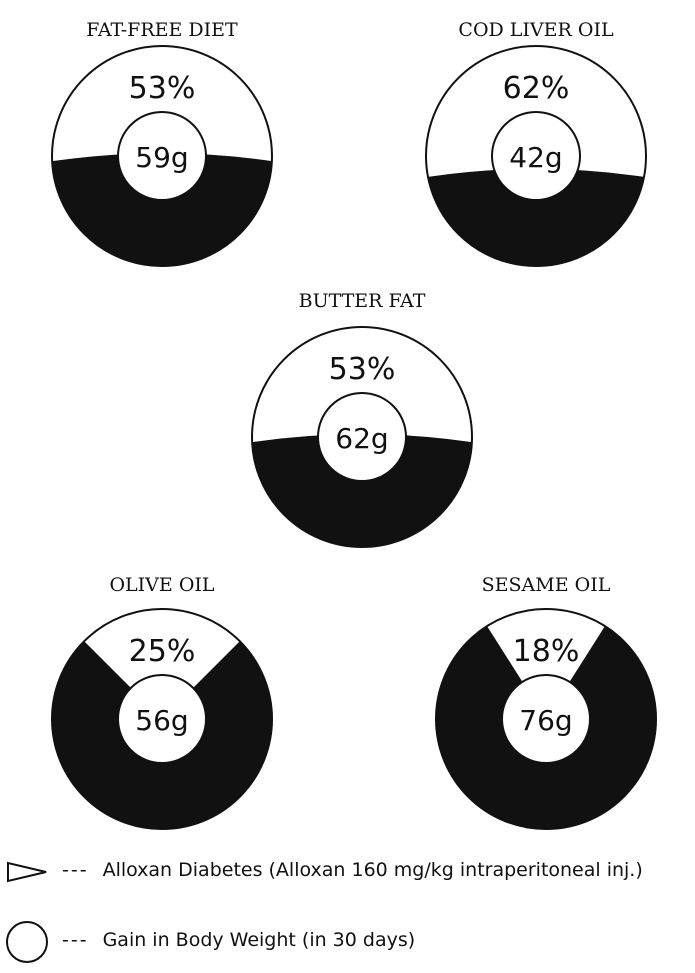 The image size is (695, 973). Describe the element at coordinates (546, 651) in the screenshot. I see `percent-label: 18%` at that location.